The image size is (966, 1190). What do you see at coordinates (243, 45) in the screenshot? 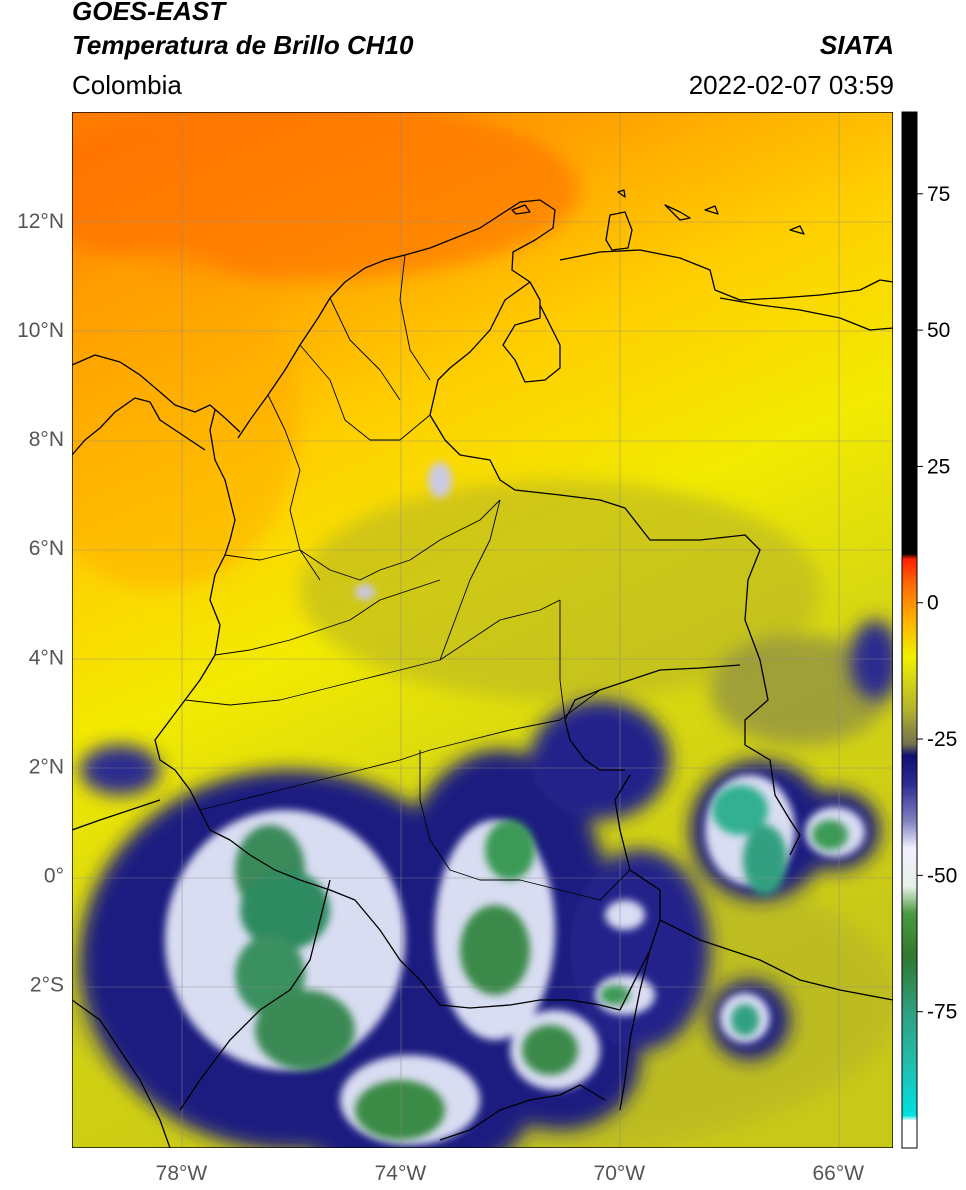
I see `product-title: Temperatura de Brillo CH10` at bounding box center [243, 45].